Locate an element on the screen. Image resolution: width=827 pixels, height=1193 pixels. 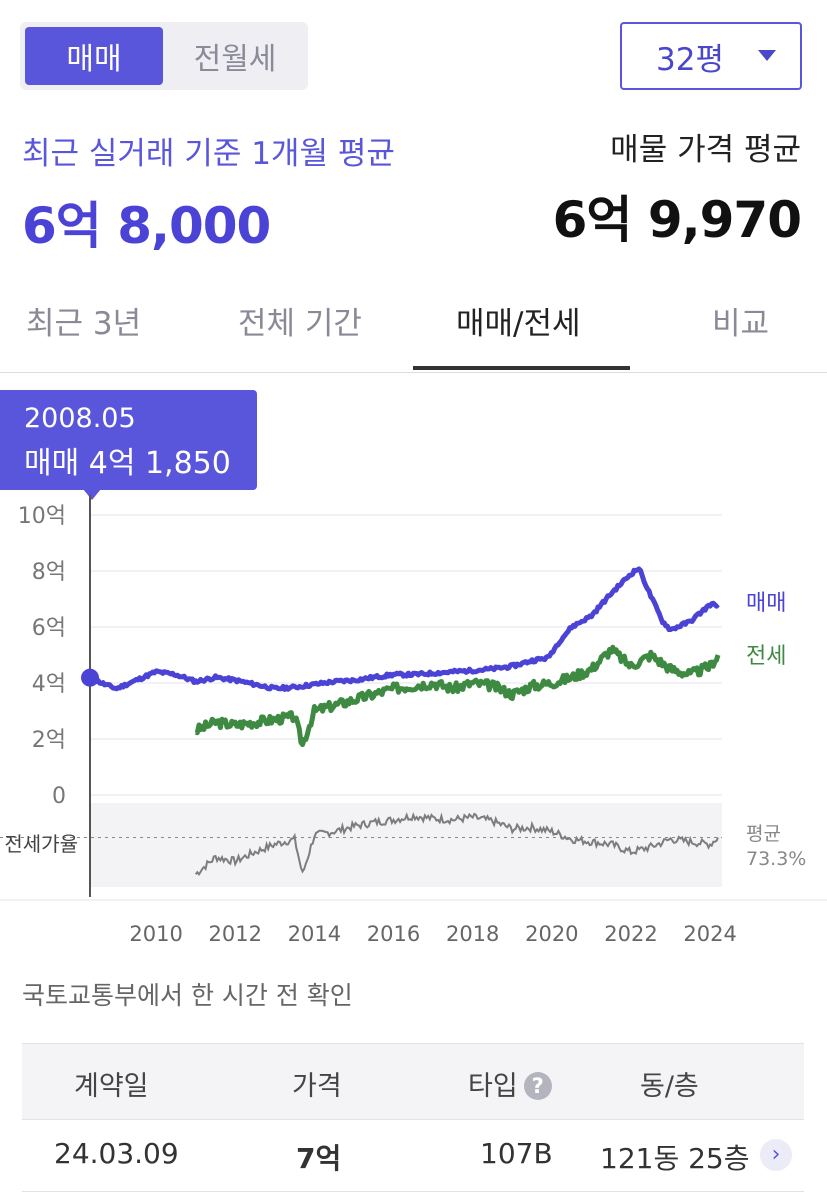
chart-cursor-dot is located at coordinates (90, 677).